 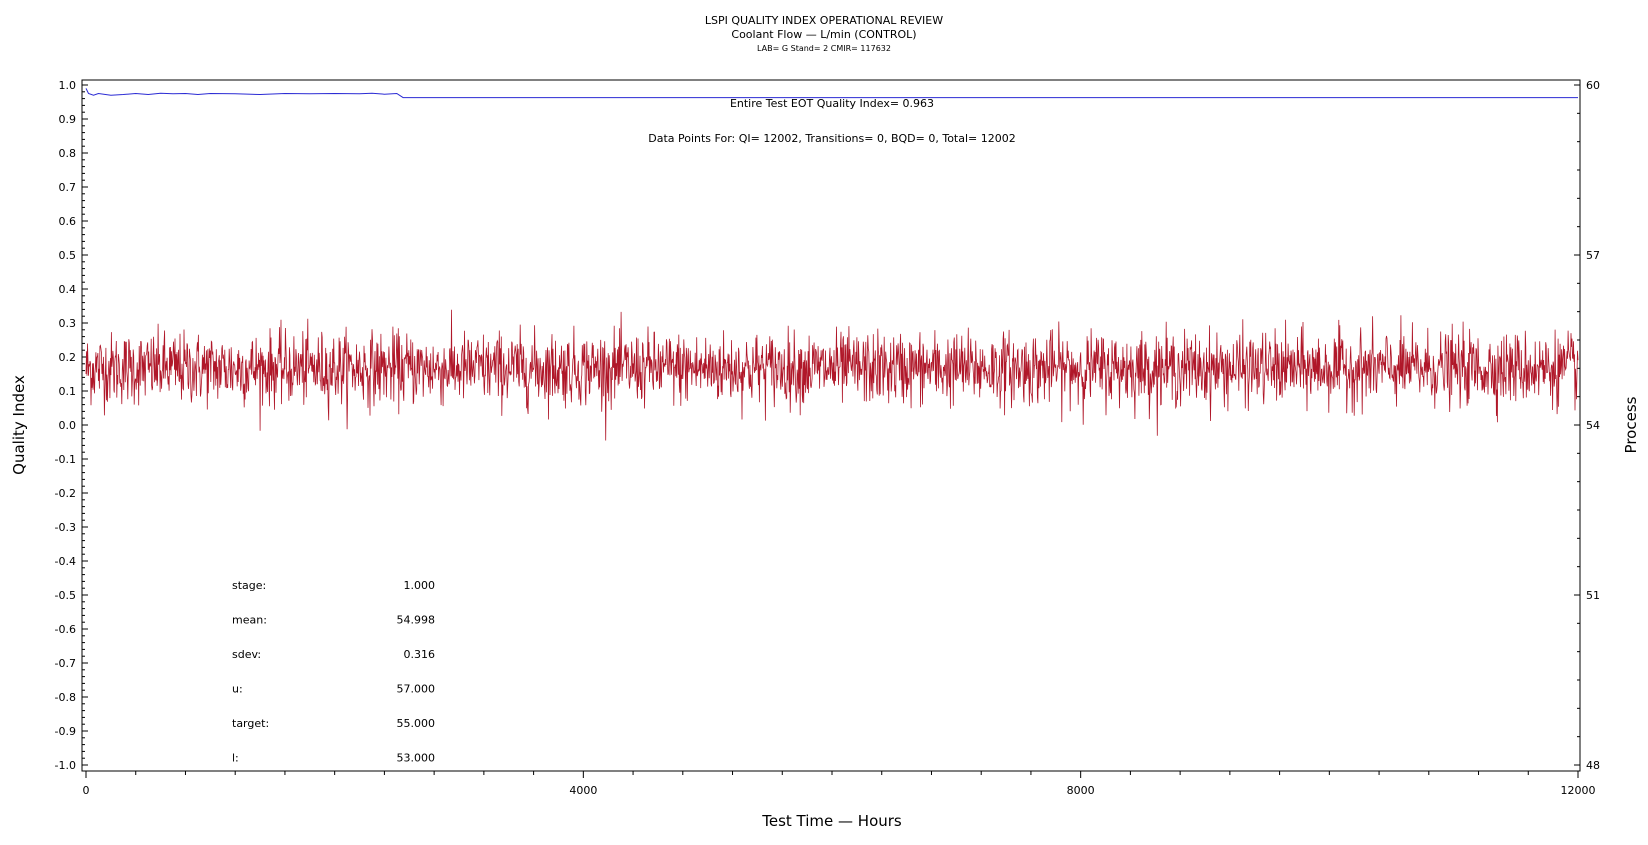 What do you see at coordinates (68, 221) in the screenshot?
I see `y-tick-label: 0.6` at bounding box center [68, 221].